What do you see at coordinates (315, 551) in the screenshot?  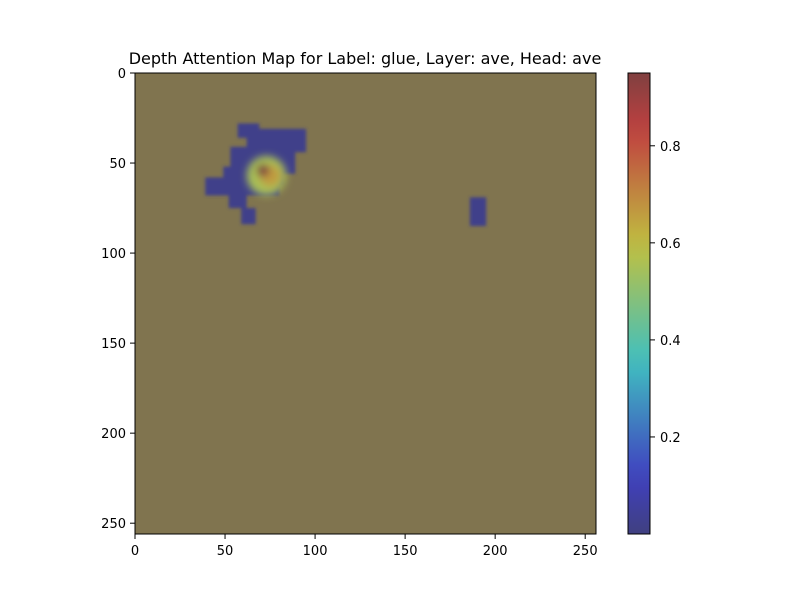 I see `x-tick-label: 100` at bounding box center [315, 551].